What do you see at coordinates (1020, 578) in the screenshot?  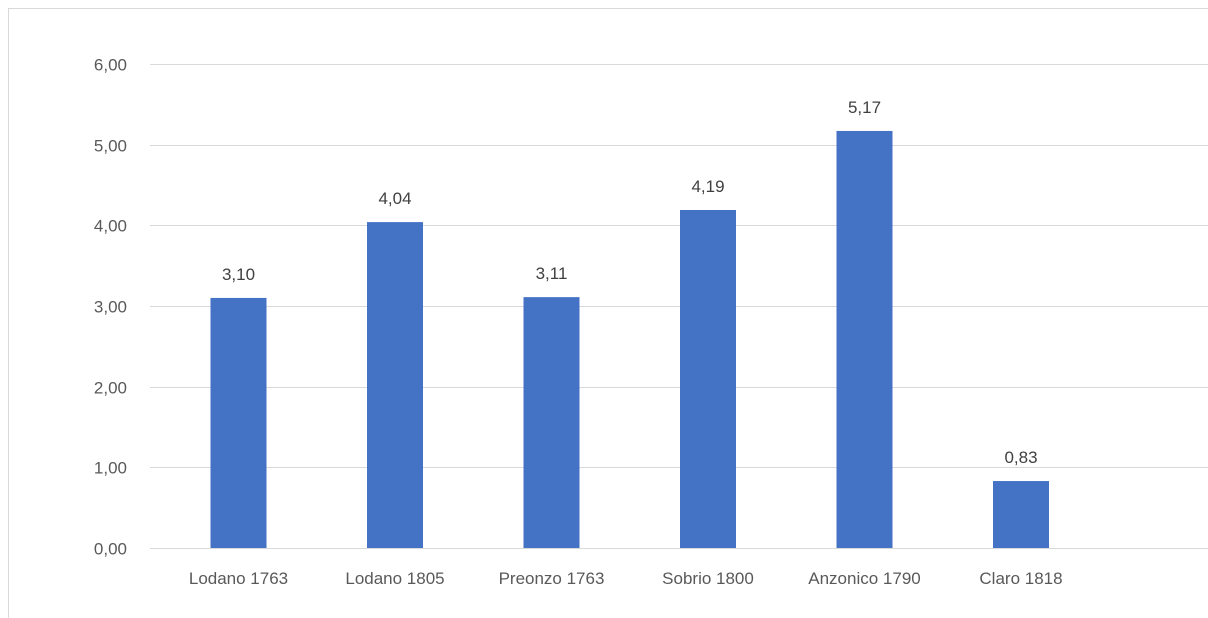 I see `x-tick-label: Claro 1818` at bounding box center [1020, 578].